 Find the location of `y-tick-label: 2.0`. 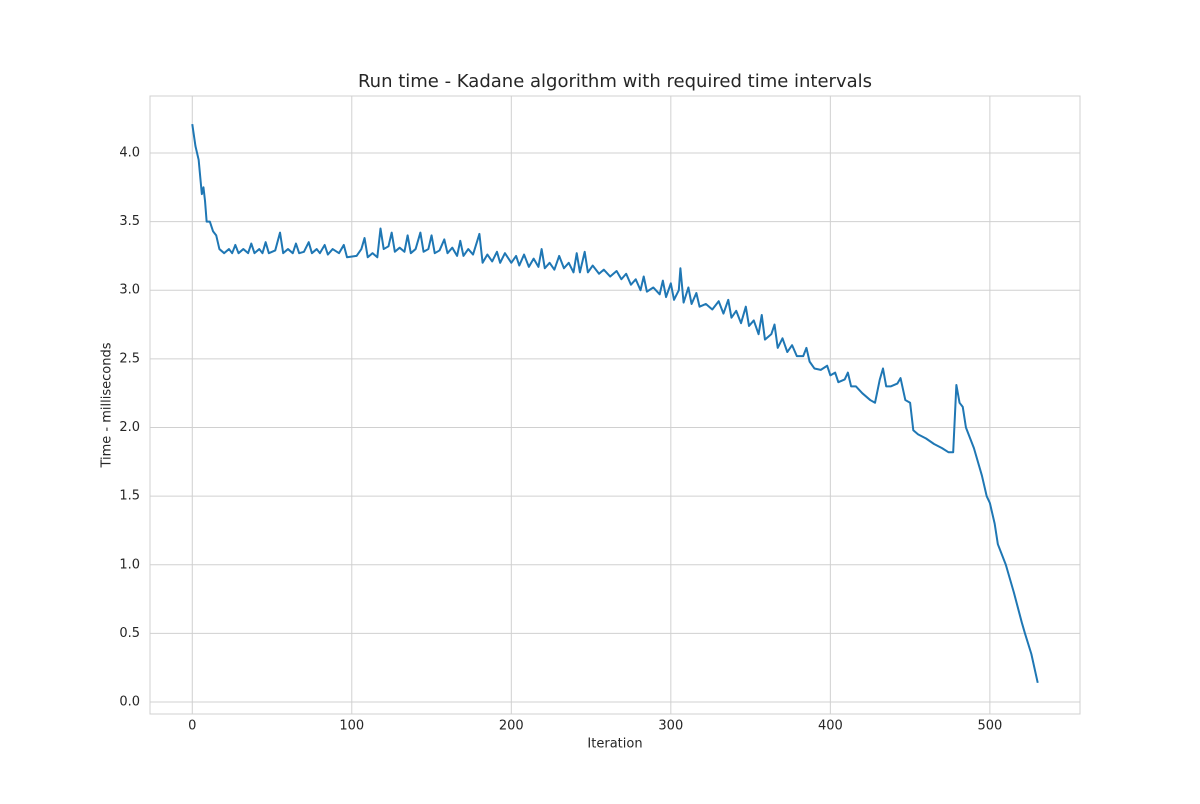

y-tick-label: 2.0 is located at coordinates (129, 427).